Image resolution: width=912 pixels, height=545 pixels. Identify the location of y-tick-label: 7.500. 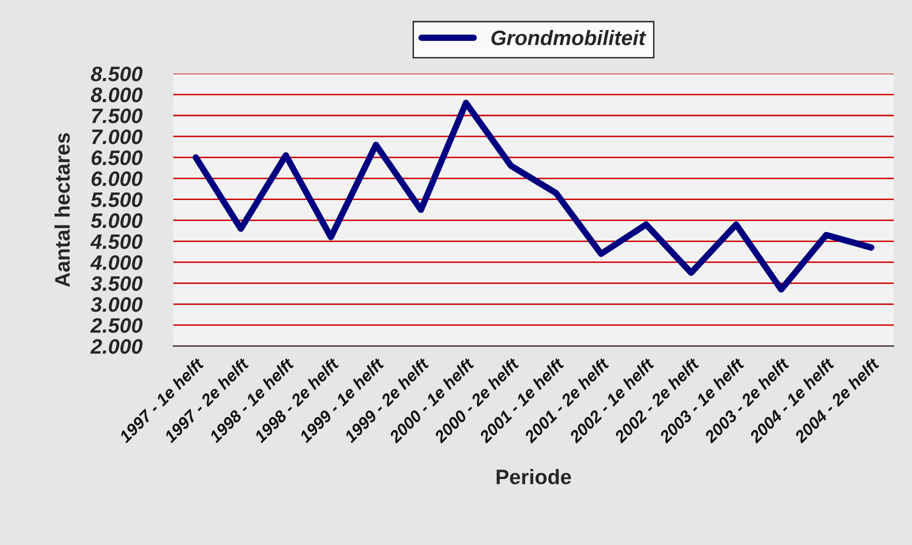
(117, 116).